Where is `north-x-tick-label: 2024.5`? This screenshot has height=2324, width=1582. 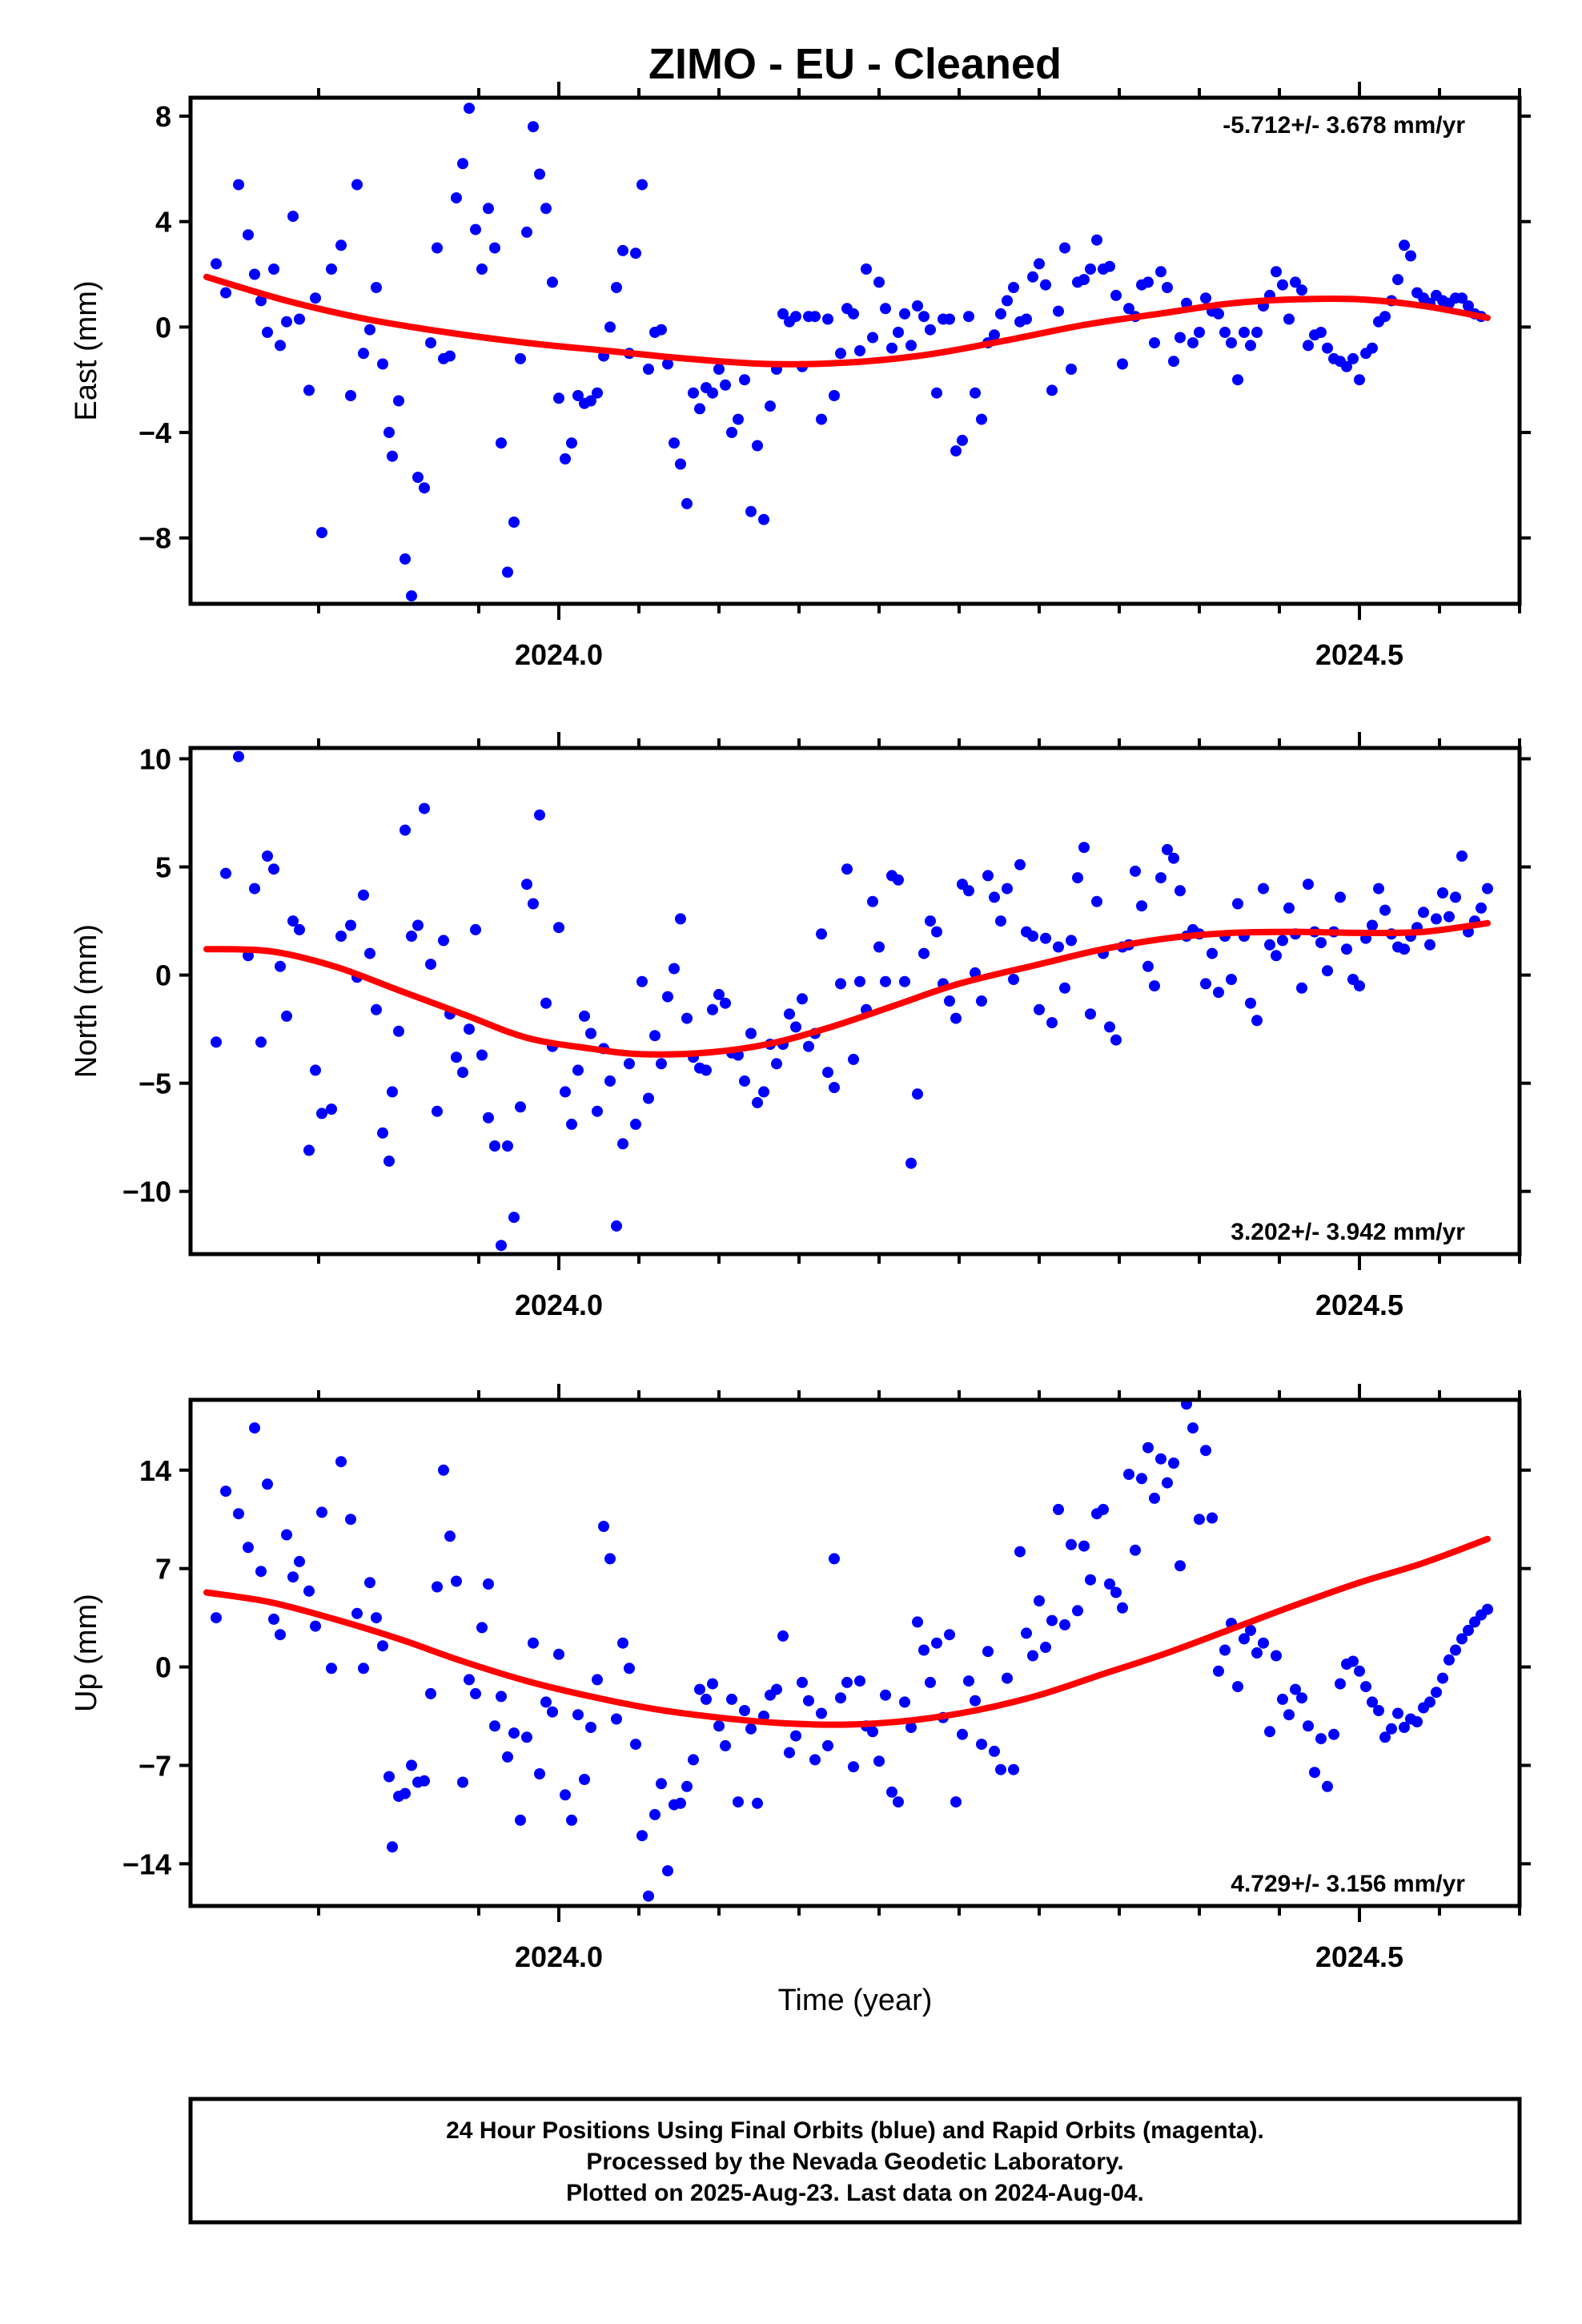
north-x-tick-label: 2024.5 is located at coordinates (1359, 1305).